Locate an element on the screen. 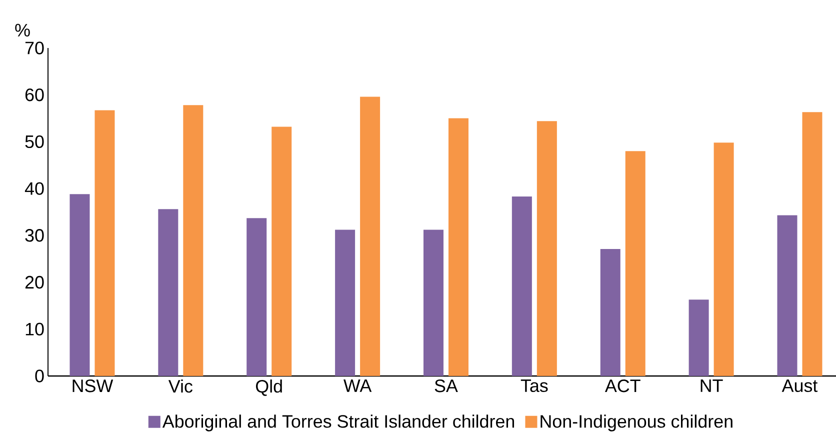 The height and width of the screenshot is (445, 836). legend-label: Non-Indigenous children is located at coordinates (636, 423).